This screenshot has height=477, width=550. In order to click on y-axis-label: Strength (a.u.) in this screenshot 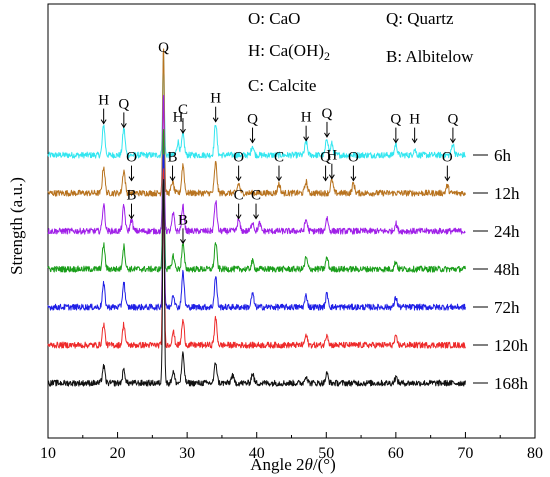, I will do `click(16, 226)`.